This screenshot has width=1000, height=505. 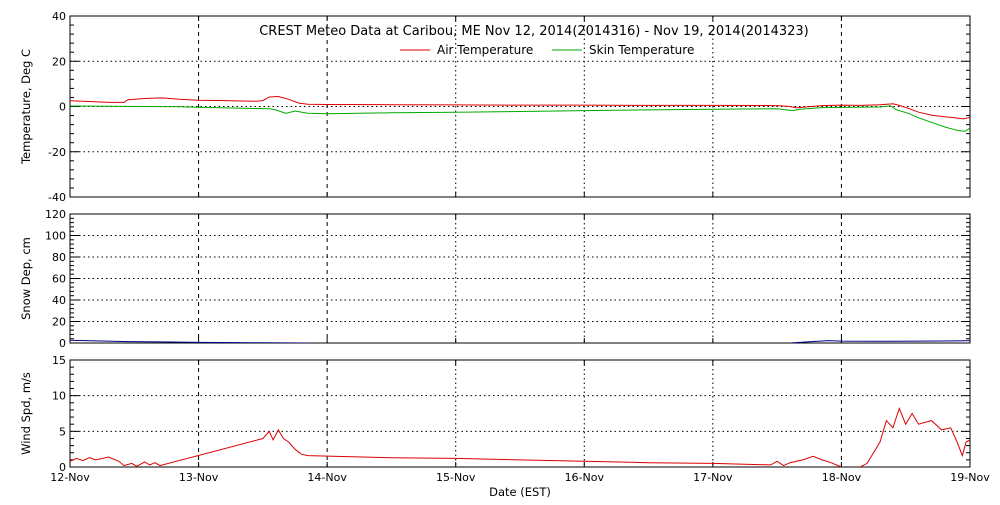 What do you see at coordinates (327, 477) in the screenshot?
I see `x-tick-label: 14-Nov` at bounding box center [327, 477].